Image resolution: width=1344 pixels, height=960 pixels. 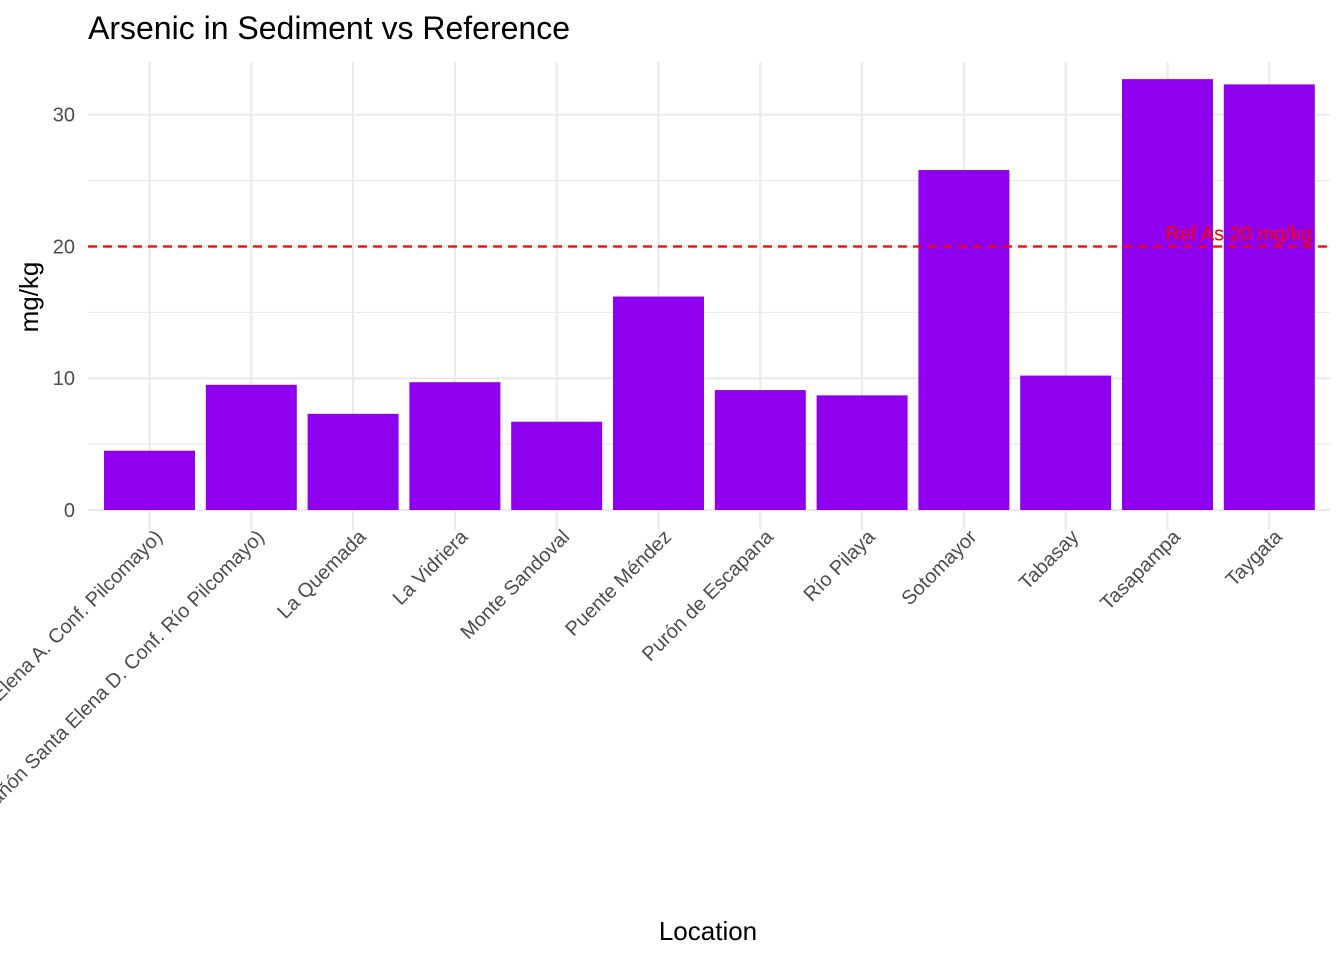 I want to click on y-tick-label: 20, so click(x=64, y=247).